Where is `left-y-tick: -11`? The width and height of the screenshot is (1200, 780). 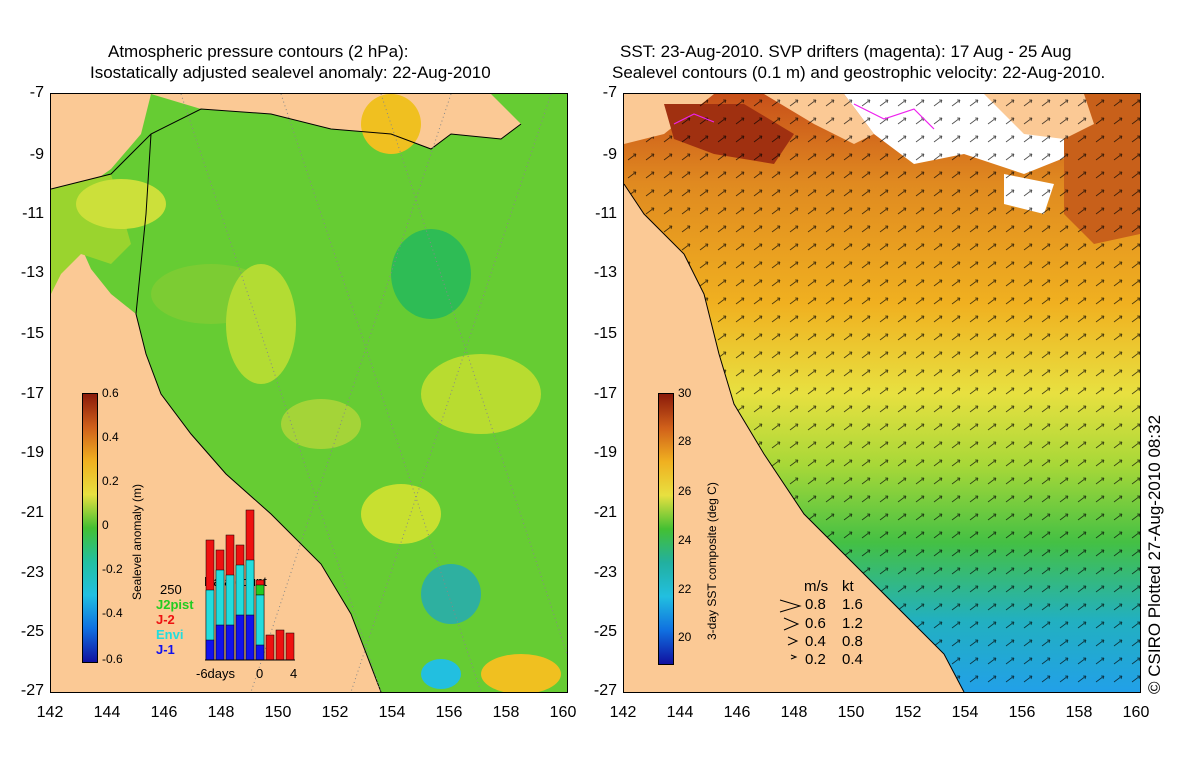 left-y-tick: -11 is located at coordinates (33, 213).